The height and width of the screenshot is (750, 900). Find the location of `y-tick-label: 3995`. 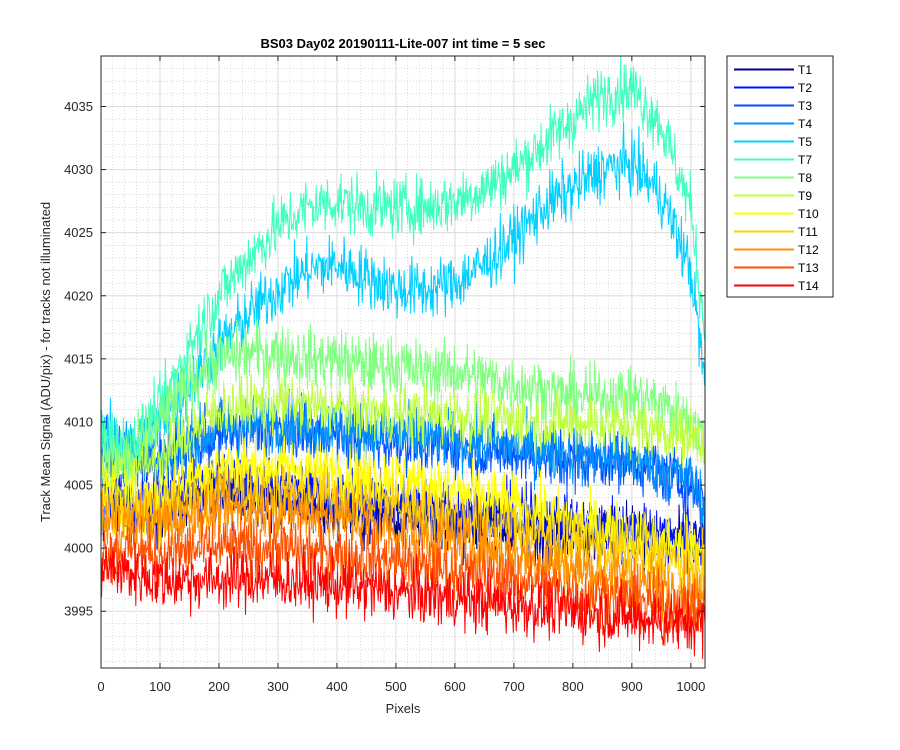

y-tick-label: 3995 is located at coordinates (78, 611).